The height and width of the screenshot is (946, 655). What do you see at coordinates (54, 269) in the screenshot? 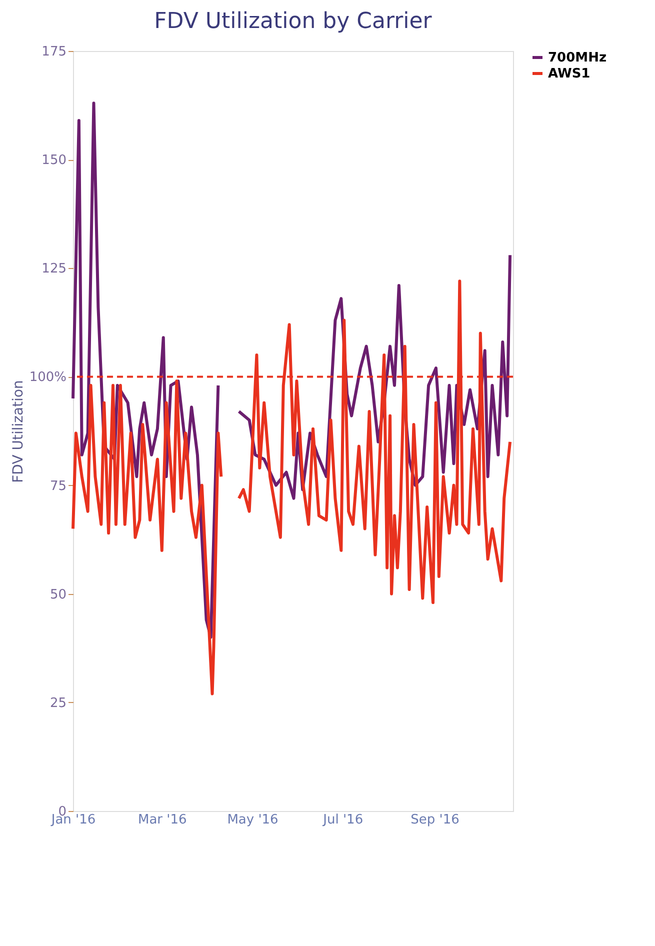
I see `y-tick-label: 125` at bounding box center [54, 269].